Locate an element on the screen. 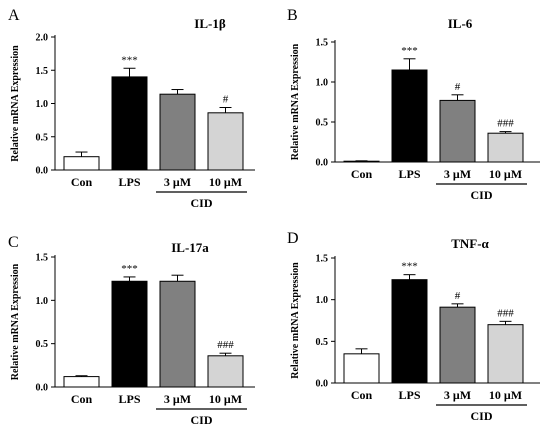  chart-0-y-tick-label: 1.5 is located at coordinates (42, 71).